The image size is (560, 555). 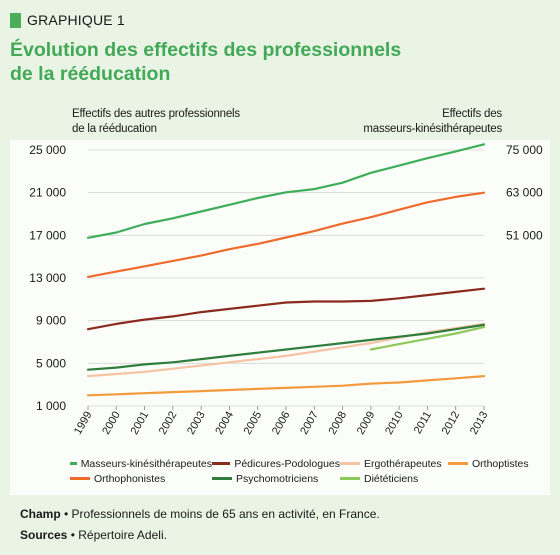 What do you see at coordinates (524, 193) in the screenshot?
I see `y-right-tick-label: 63 000` at bounding box center [524, 193].